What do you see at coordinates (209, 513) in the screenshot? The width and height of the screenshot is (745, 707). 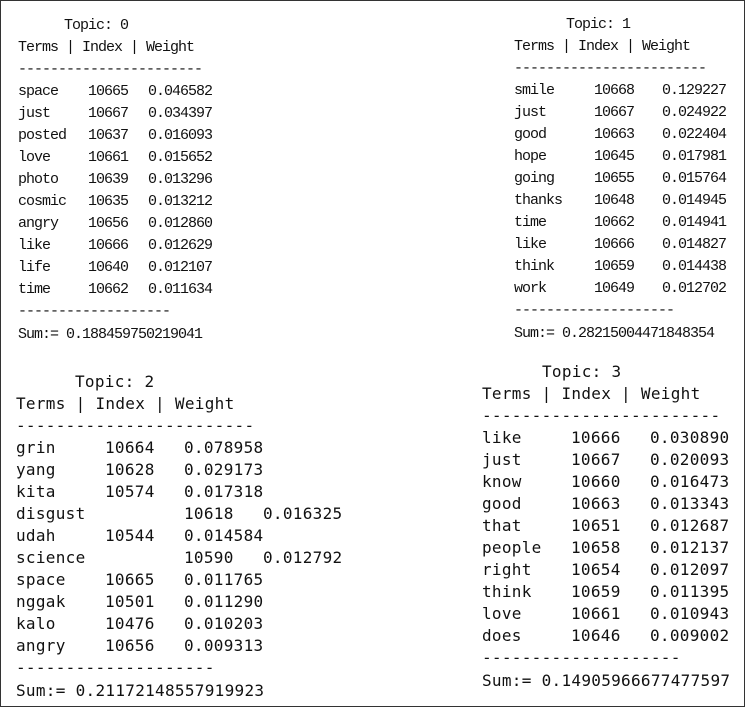 I see `index: 10618` at bounding box center [209, 513].